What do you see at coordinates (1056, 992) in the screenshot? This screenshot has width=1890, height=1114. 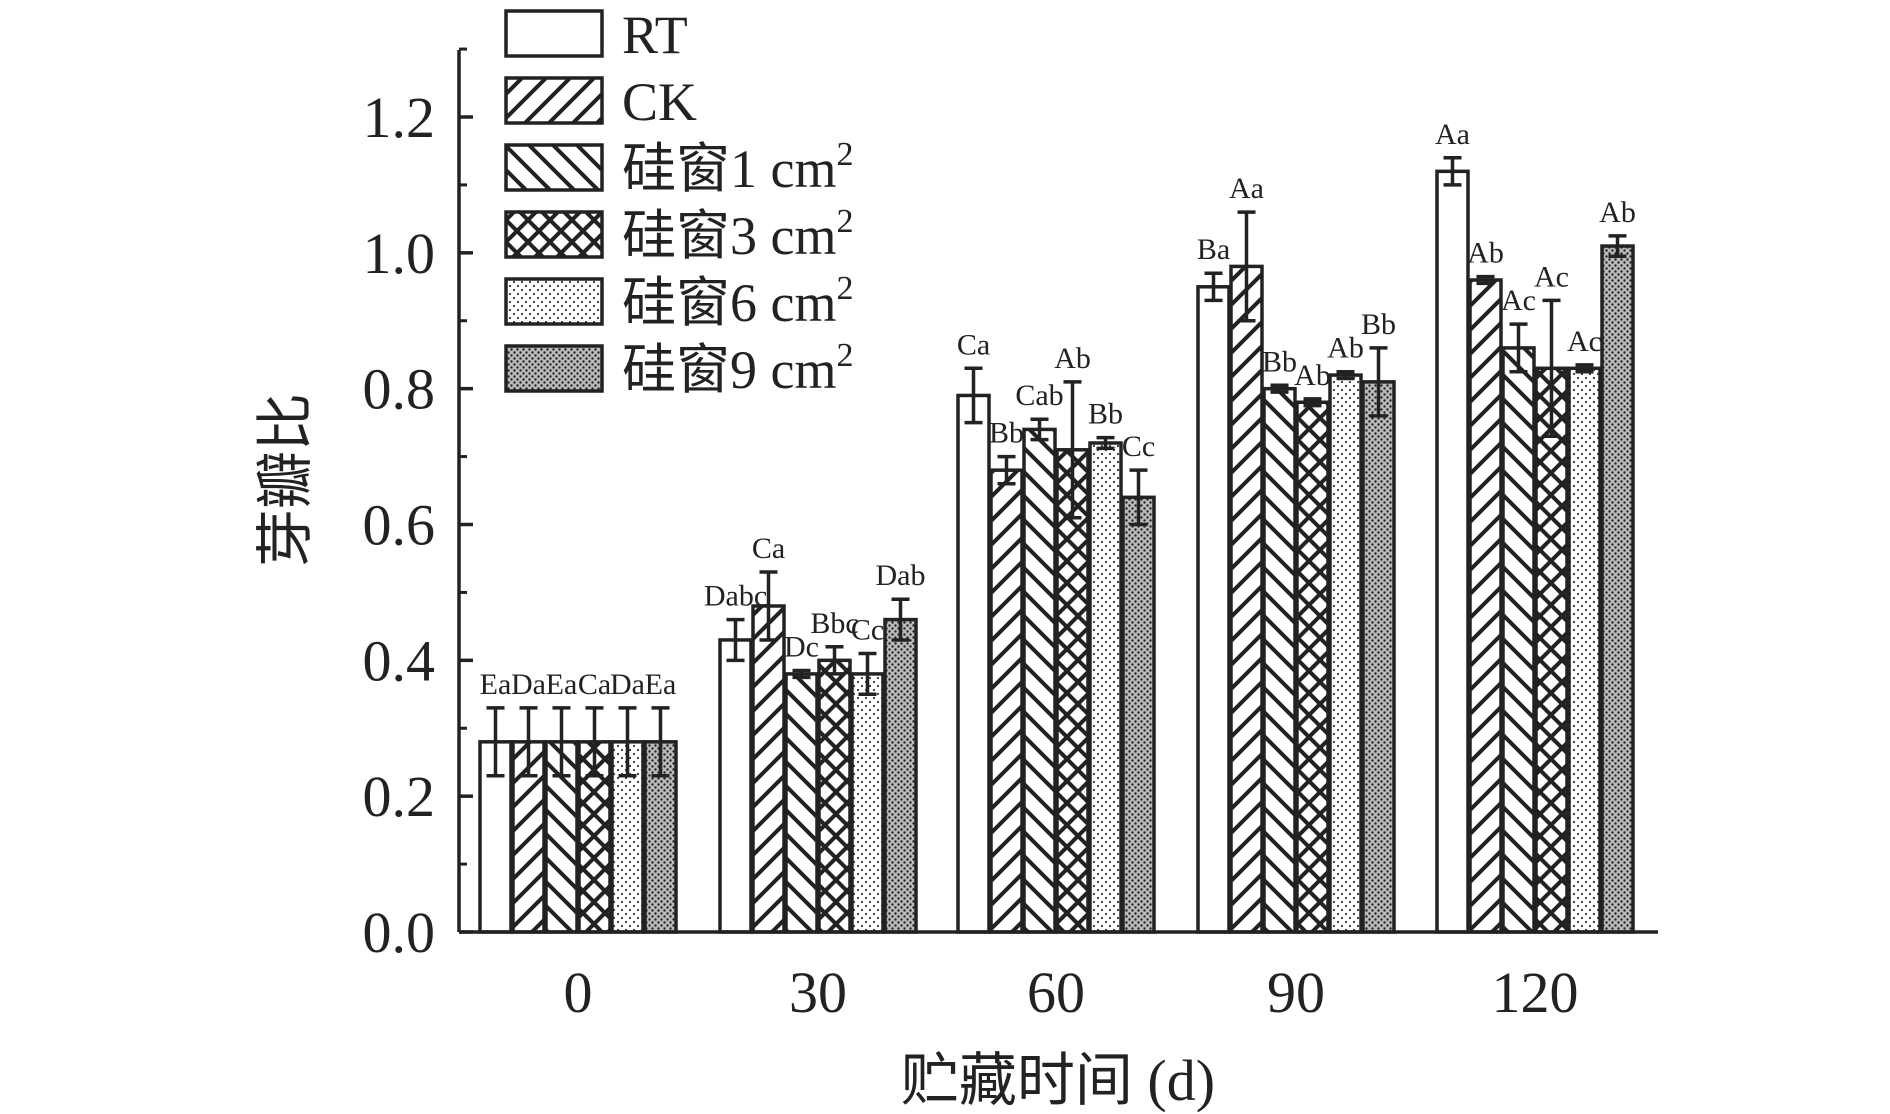 I see `x-tick-label: 60` at bounding box center [1056, 992].